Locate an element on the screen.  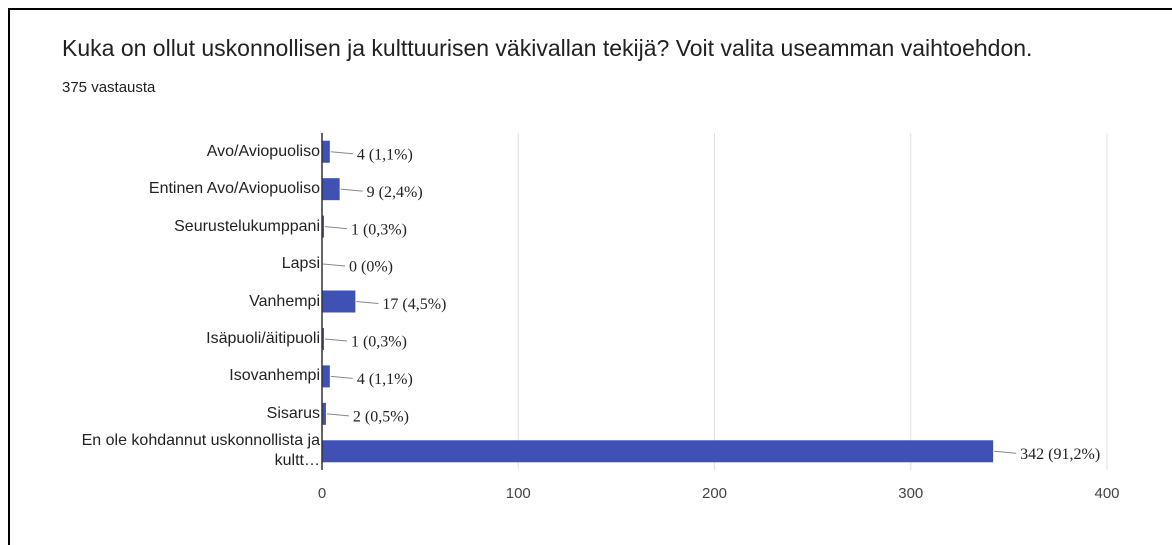
data-label: 0 (0%) is located at coordinates (371, 267).